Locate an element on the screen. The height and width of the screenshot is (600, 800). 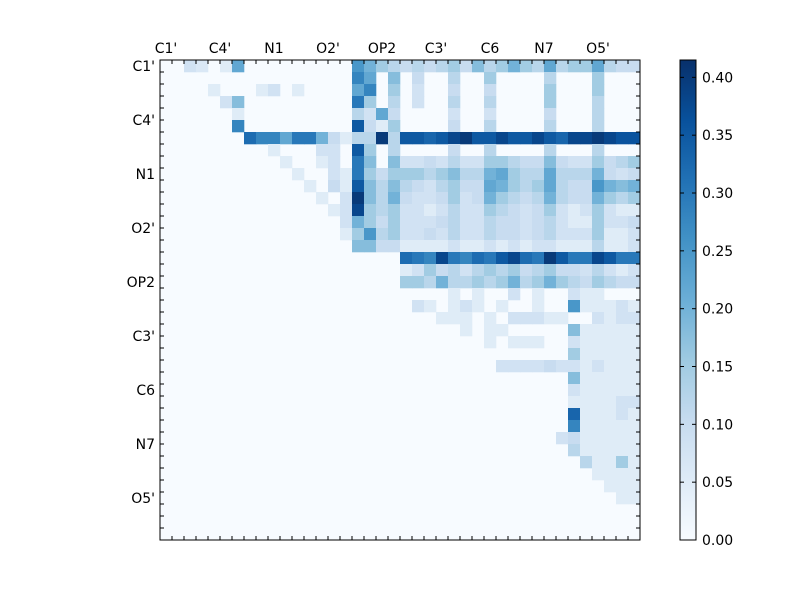
colorbar-ticks: 0.00 0.05 0.10 0.15 0.20 0.25 0.30 0.35 0.40 is located at coordinates (706, 309).